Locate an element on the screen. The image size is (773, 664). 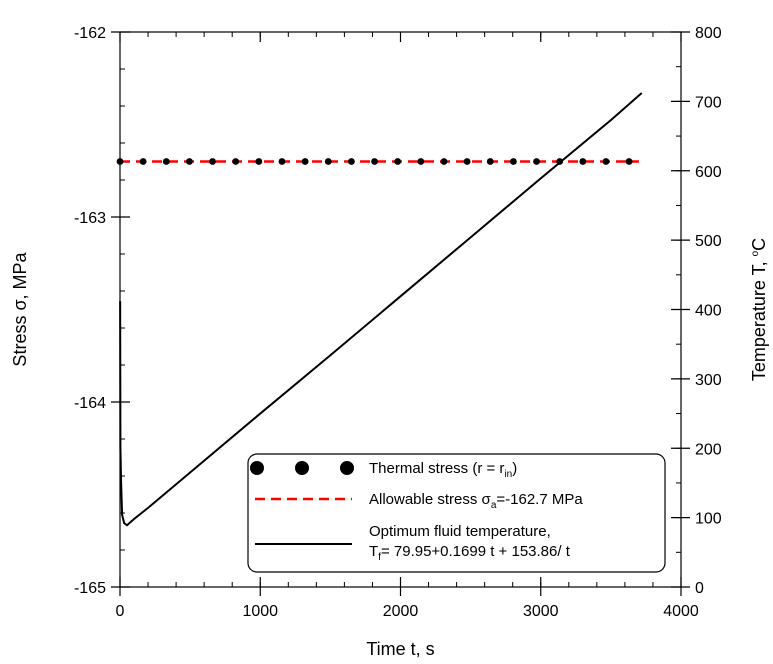
right-tick-label: 100 is located at coordinates (708, 519).